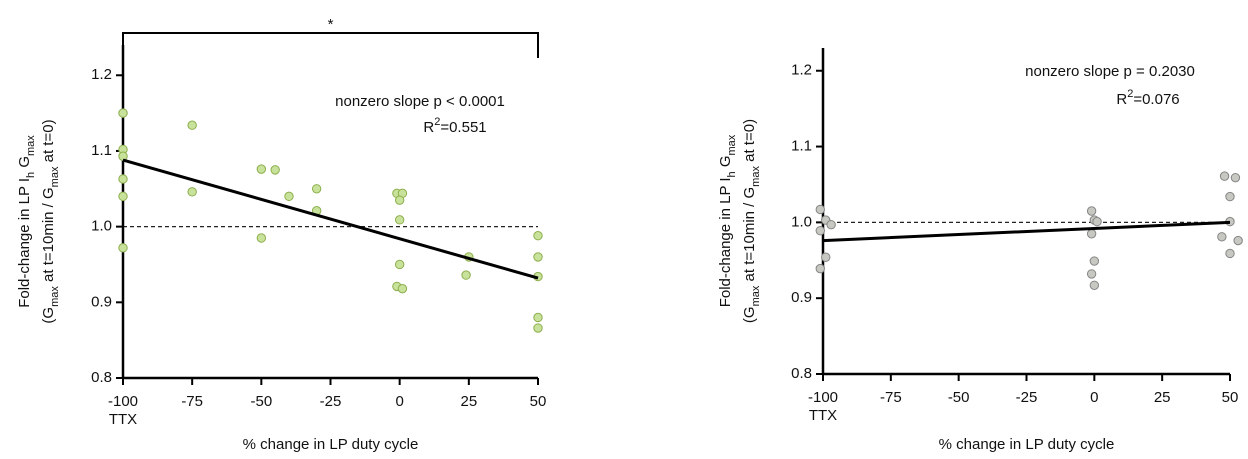 This screenshot has width=1248, height=459. What do you see at coordinates (330, 45) in the screenshot?
I see `significance-bracket` at bounding box center [330, 45].